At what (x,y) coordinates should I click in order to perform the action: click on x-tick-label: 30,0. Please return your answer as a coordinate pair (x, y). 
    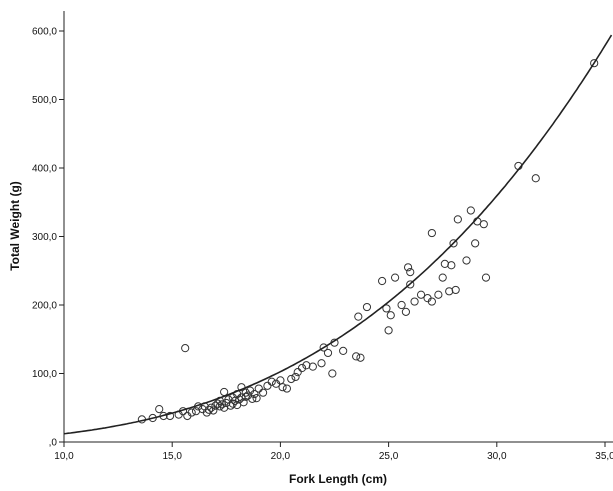
    Looking at the image, I should click on (497, 456).